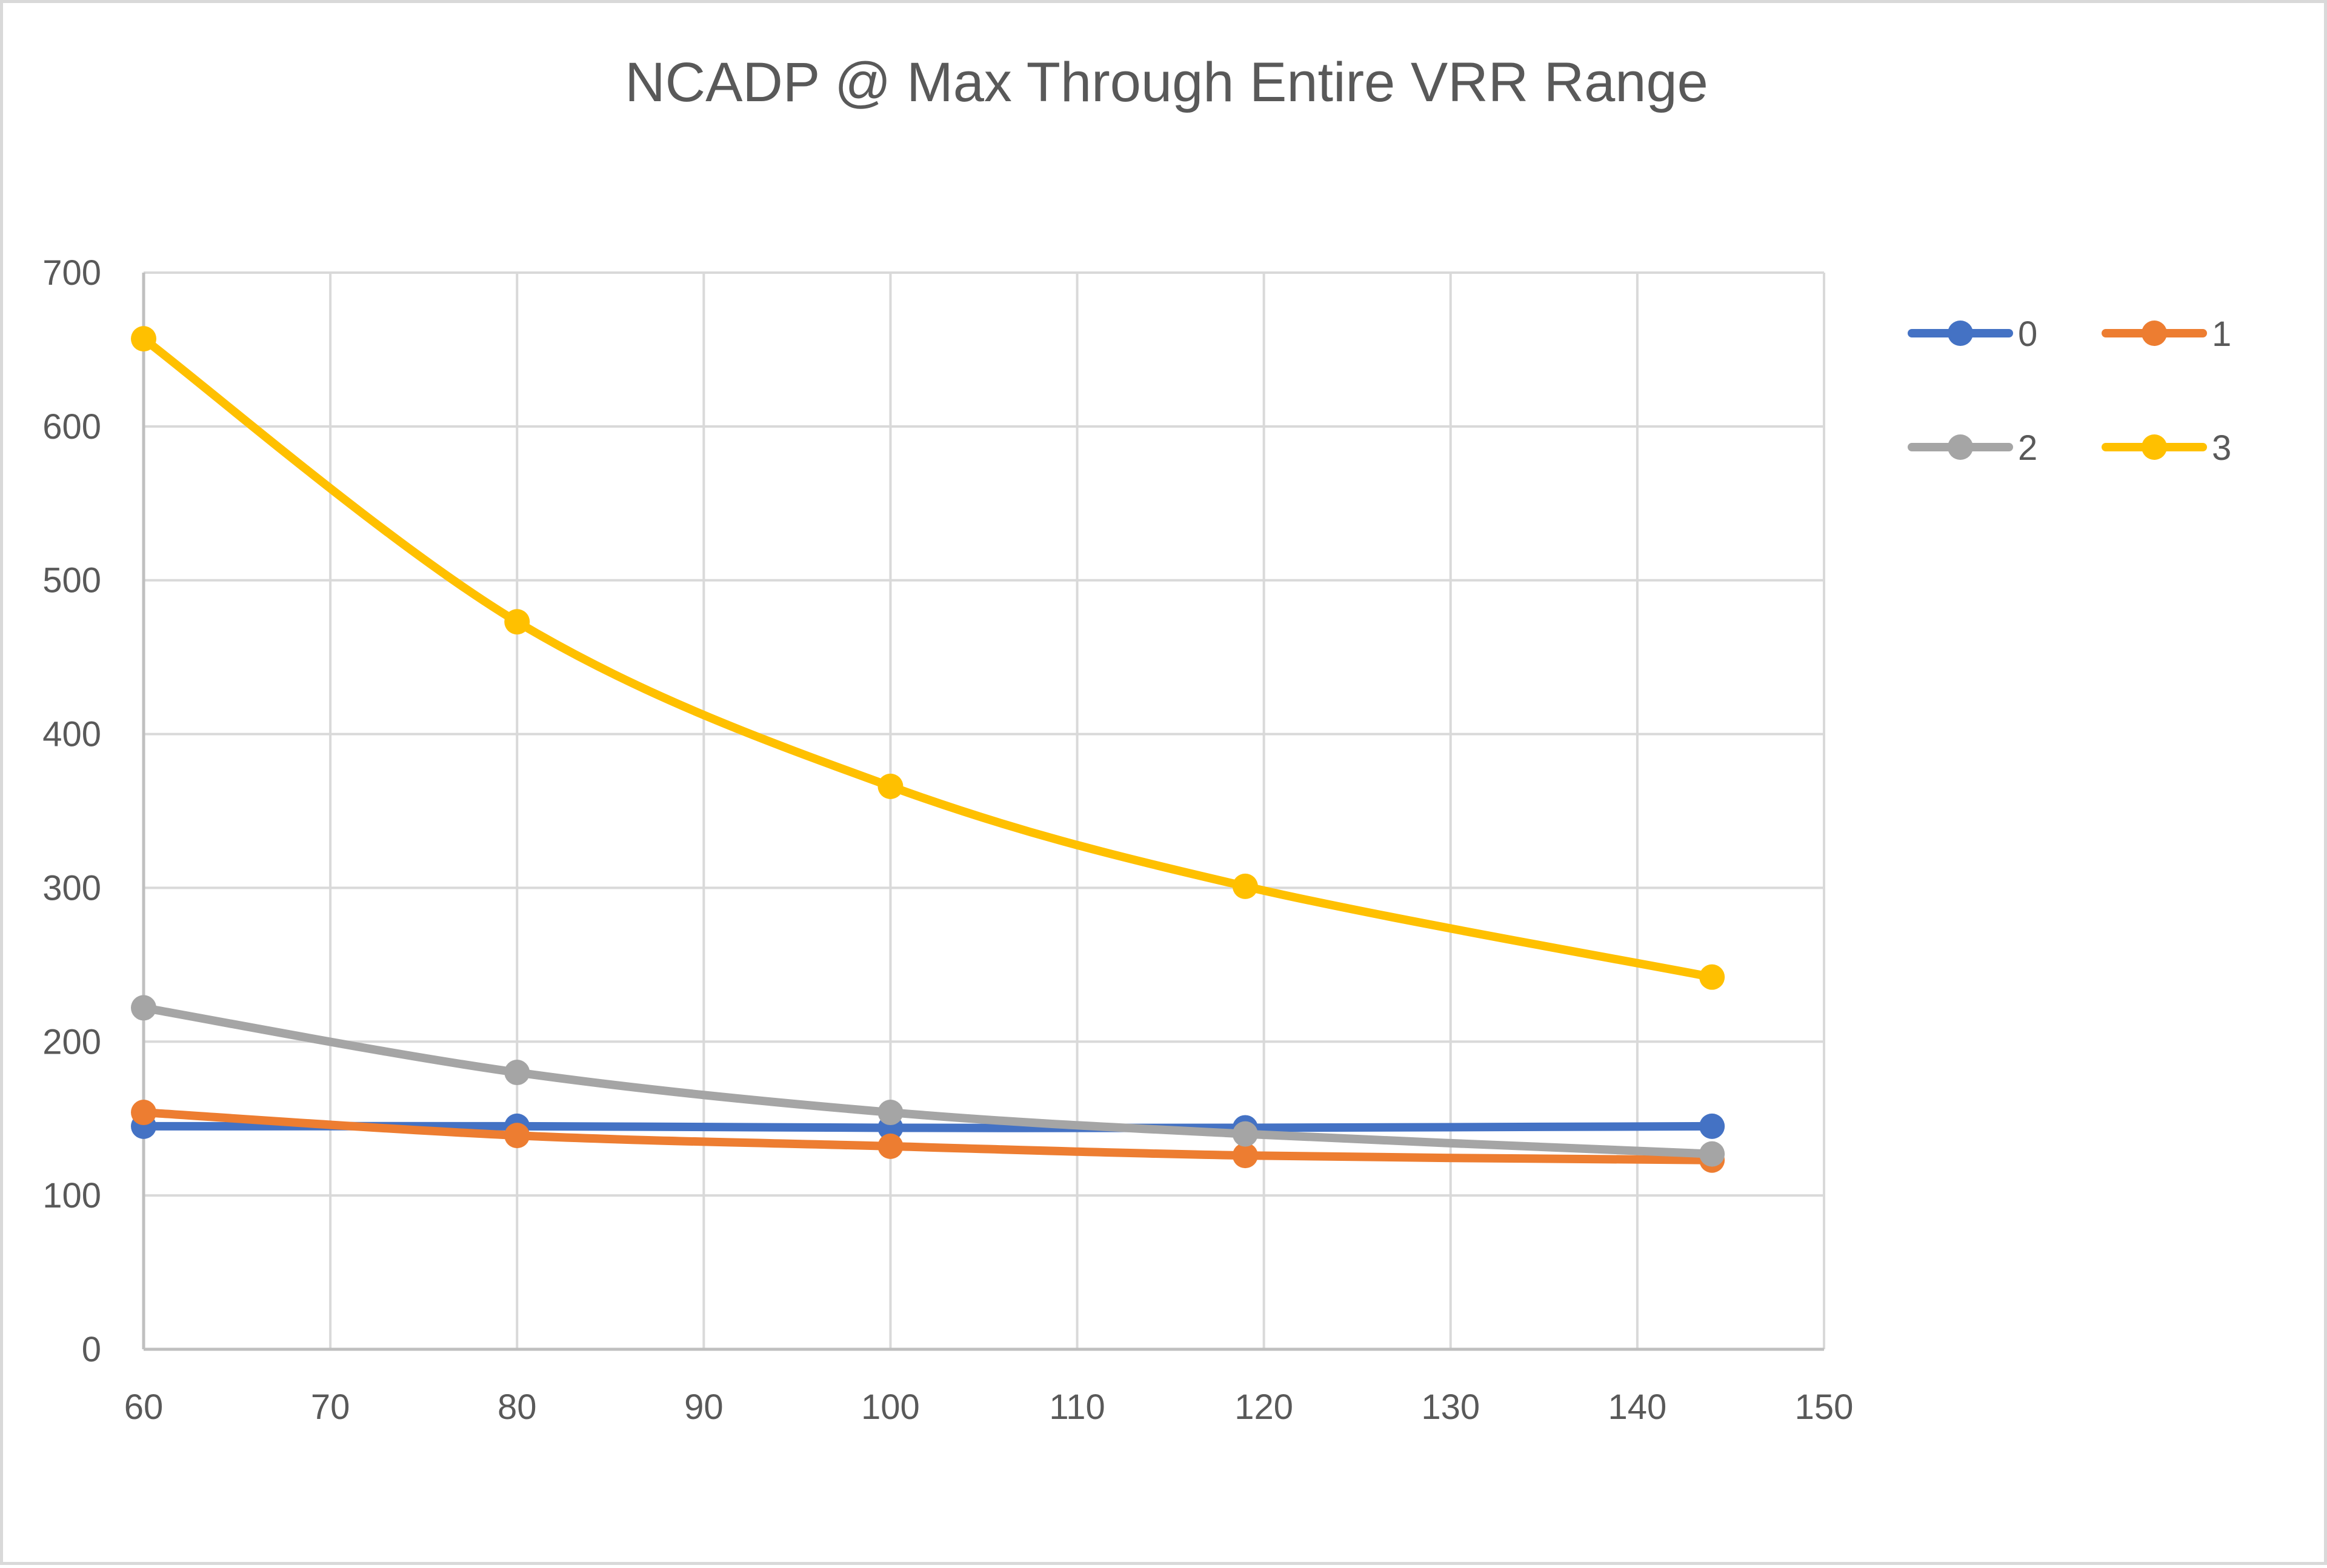 This screenshot has width=2327, height=1568. What do you see at coordinates (71, 888) in the screenshot?
I see `y-tick-label: 300` at bounding box center [71, 888].